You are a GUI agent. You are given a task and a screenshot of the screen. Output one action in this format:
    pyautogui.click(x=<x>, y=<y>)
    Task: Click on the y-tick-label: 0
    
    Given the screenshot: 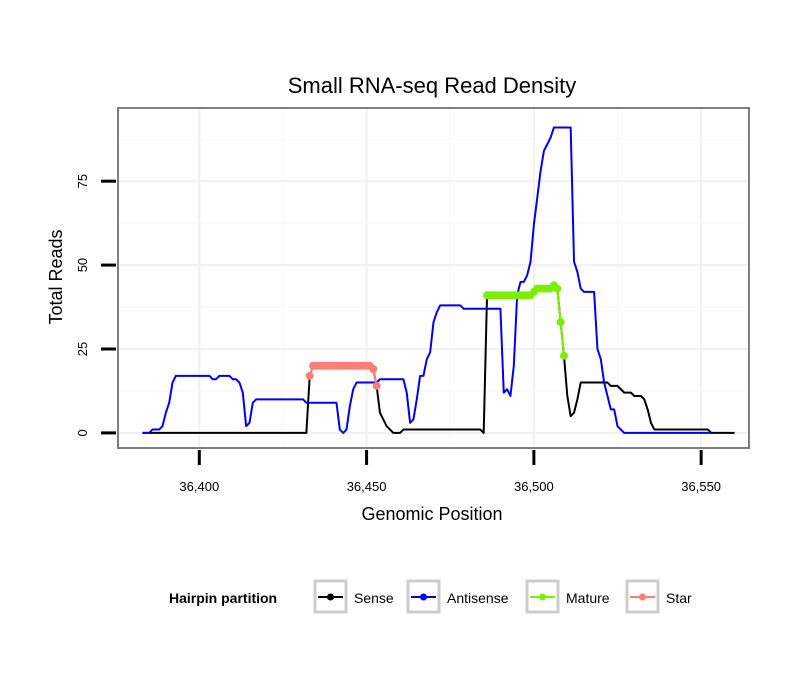 What is the action you would take?
    pyautogui.click(x=82, y=432)
    